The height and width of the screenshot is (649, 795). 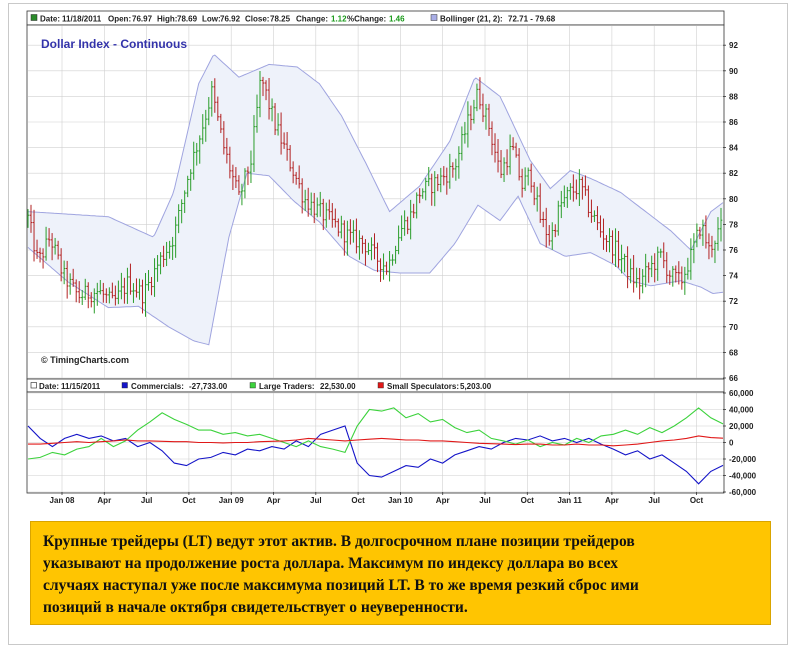 I want to click on price-tick-label: 66, so click(x=733, y=378).